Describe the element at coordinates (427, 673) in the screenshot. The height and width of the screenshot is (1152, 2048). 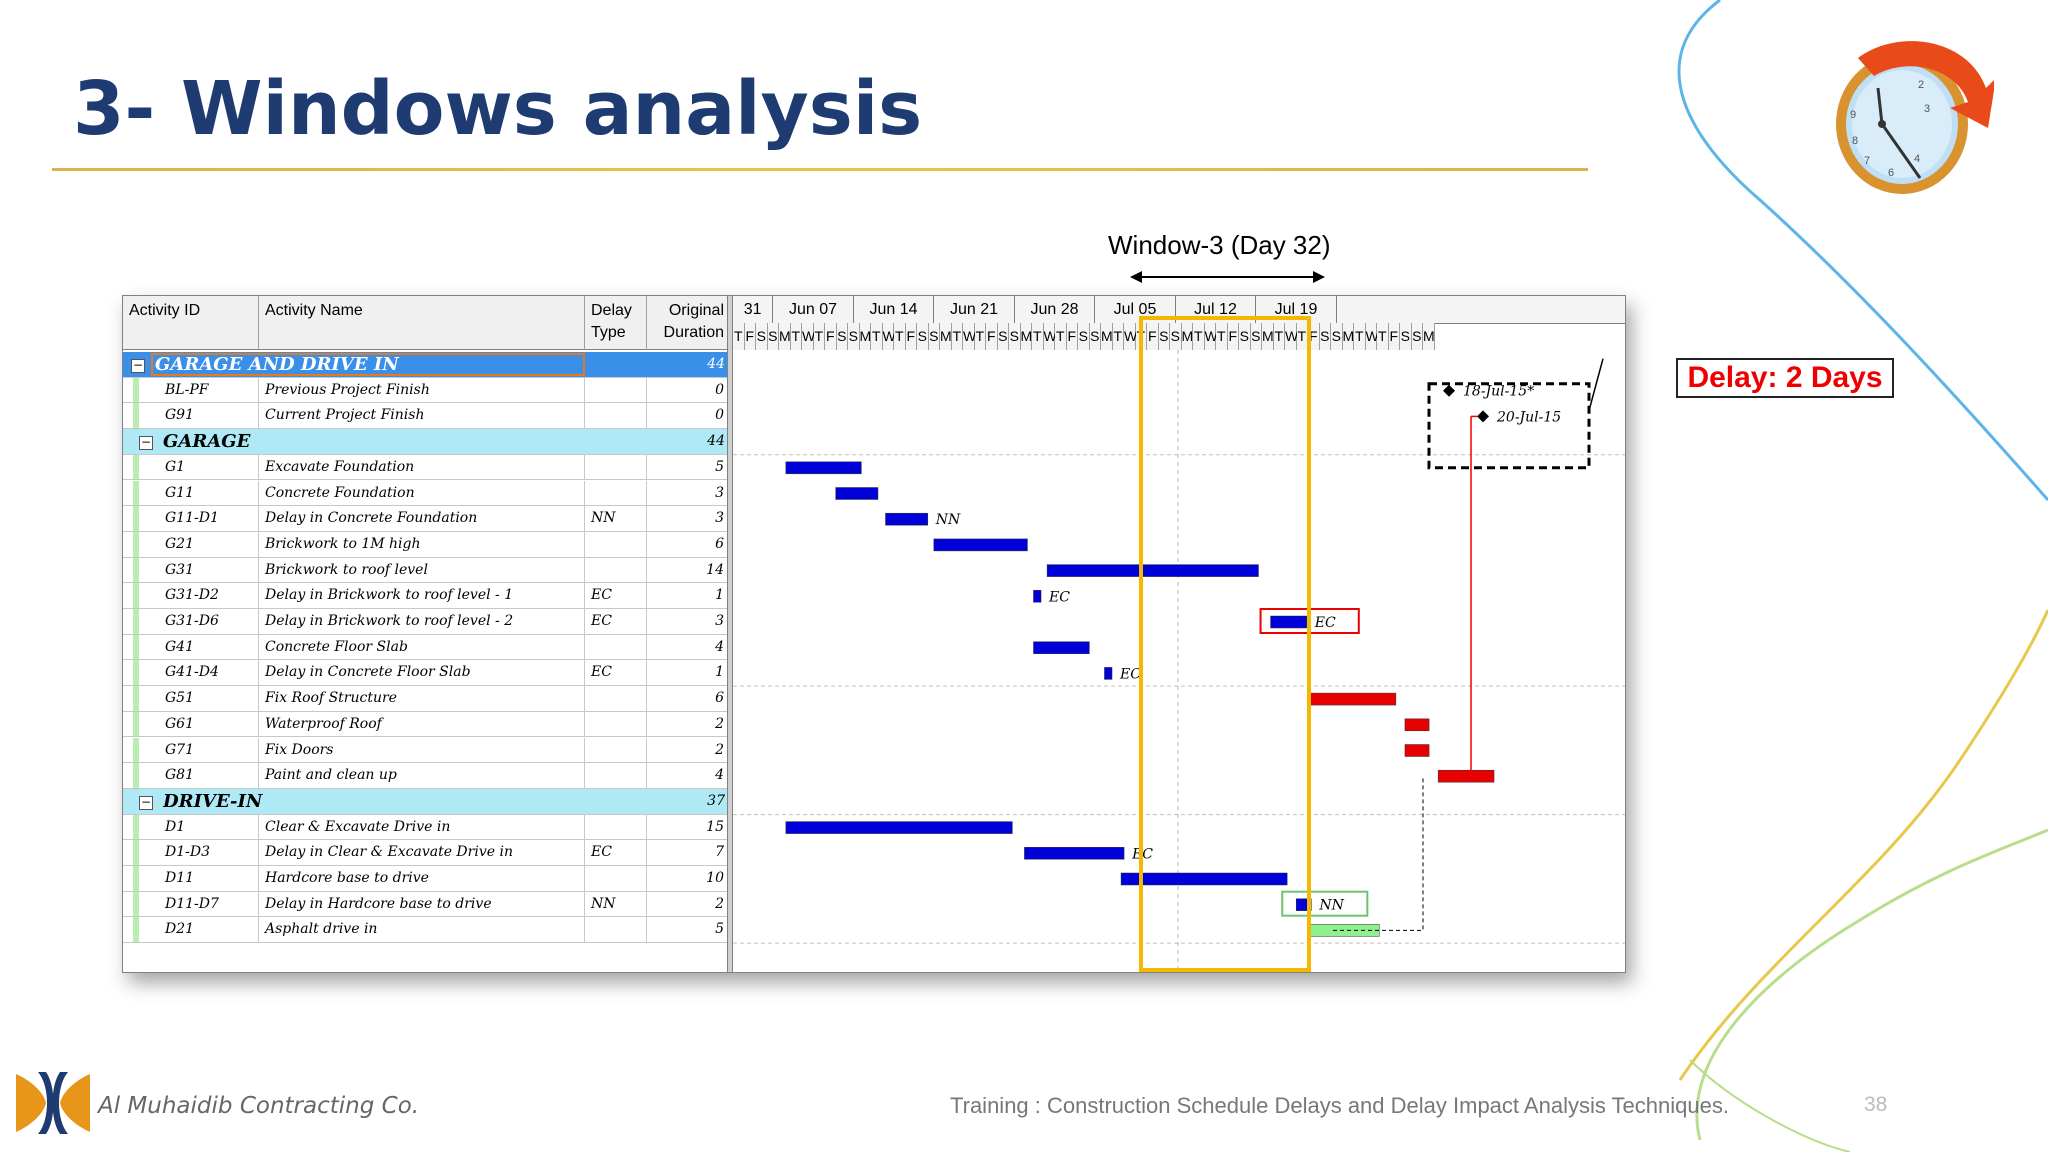
I see `table-row: G41-D4 Delay in Concrete Floor Slab EC 1` at that location.